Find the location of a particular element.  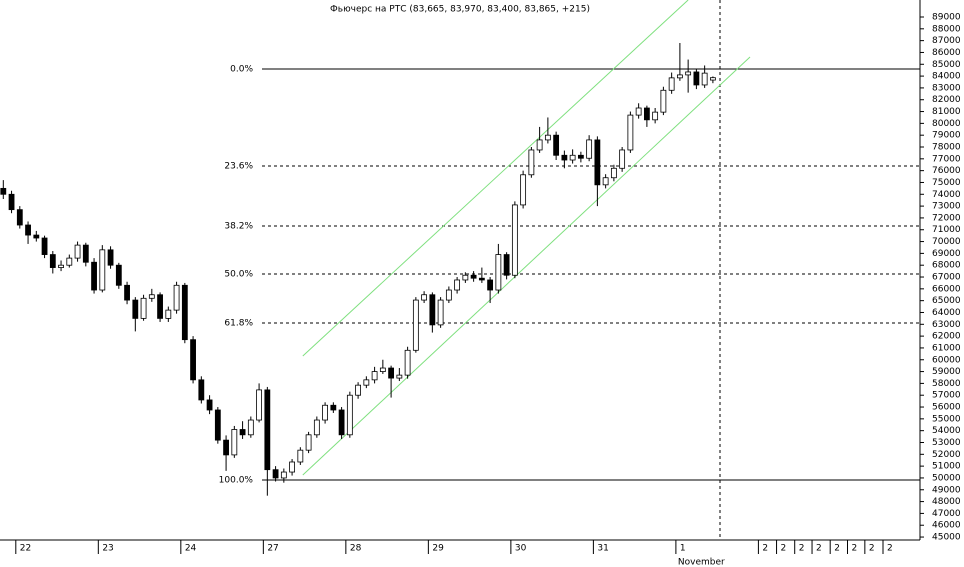

y-tick-label: 77000 is located at coordinates (946, 159).